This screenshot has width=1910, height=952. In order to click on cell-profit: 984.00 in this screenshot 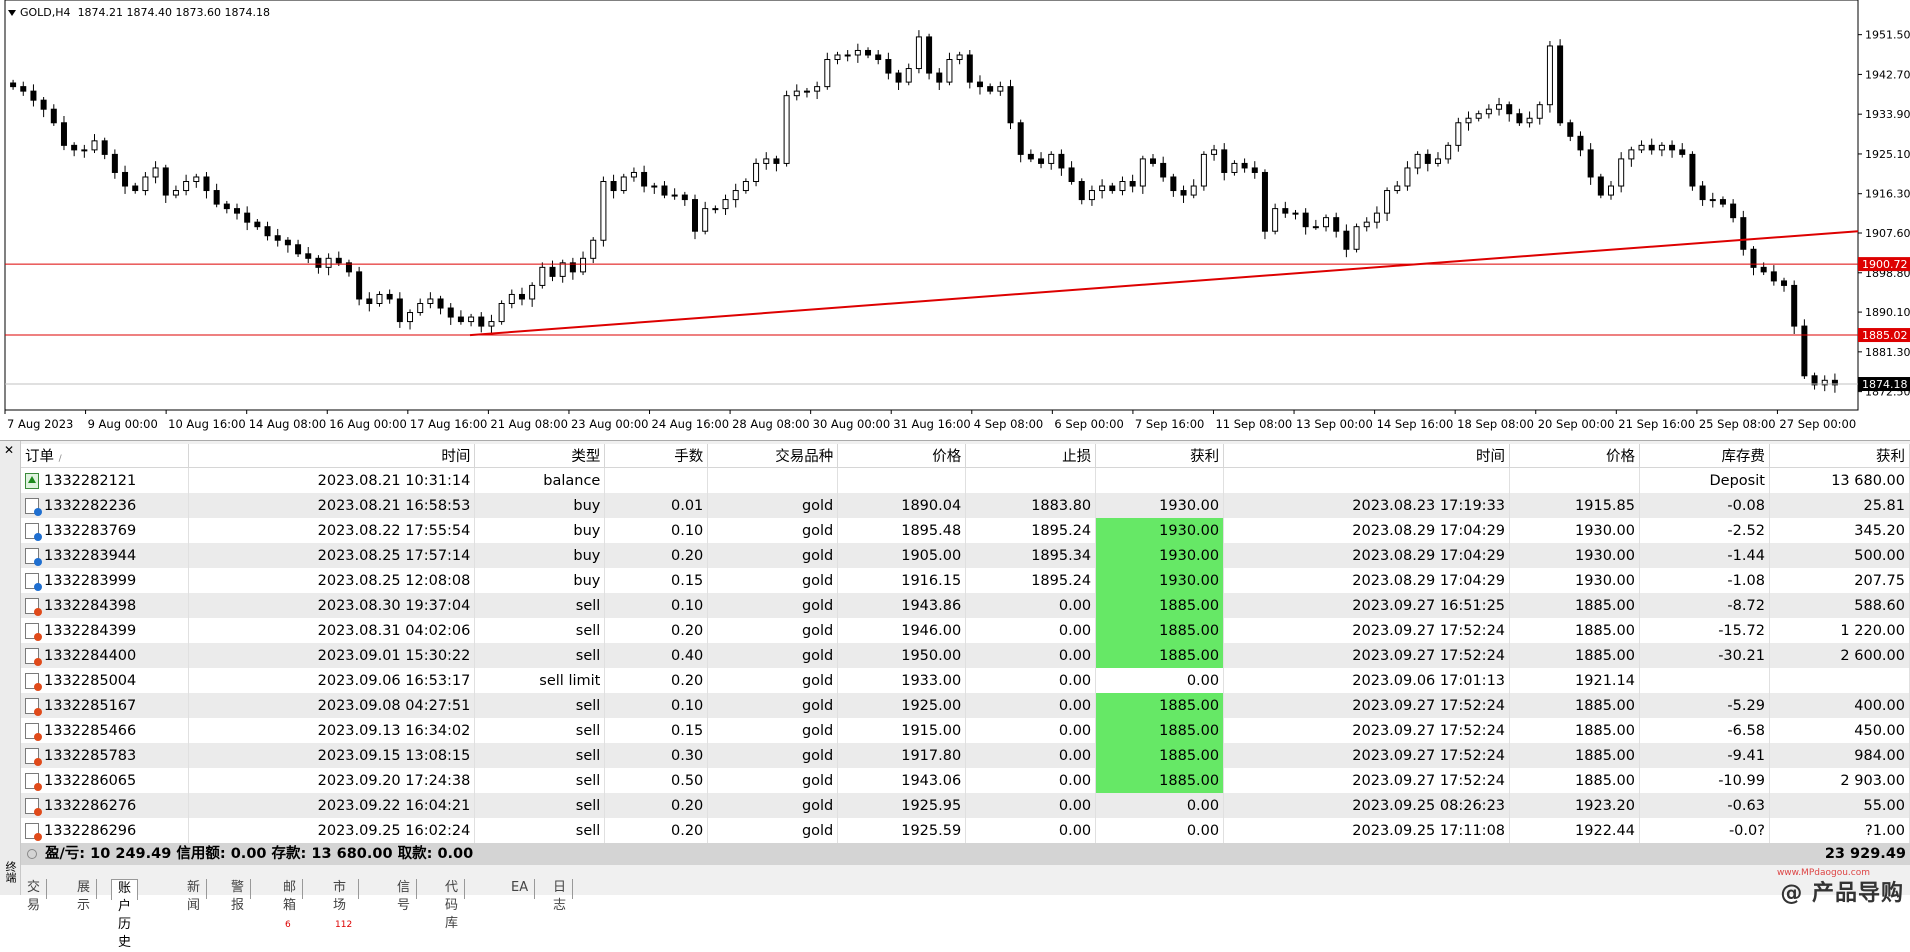, I will do `click(1839, 755)`.